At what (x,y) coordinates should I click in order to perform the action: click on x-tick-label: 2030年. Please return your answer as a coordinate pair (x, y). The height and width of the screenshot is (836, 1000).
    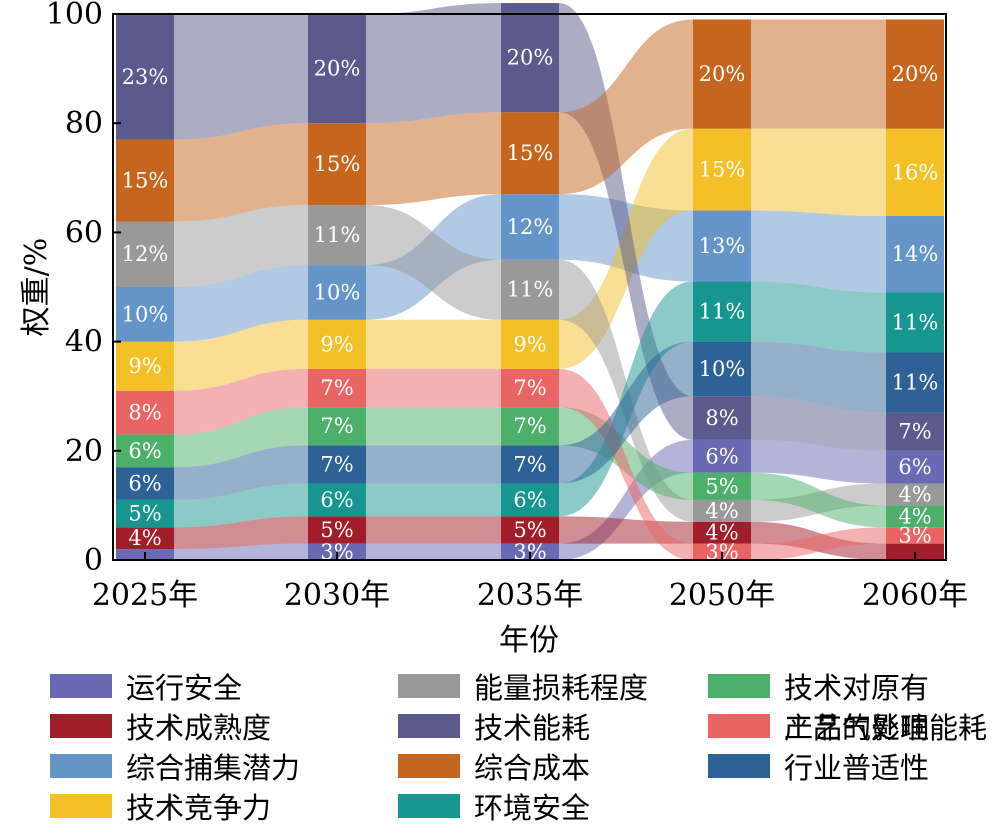
    Looking at the image, I should click on (337, 595).